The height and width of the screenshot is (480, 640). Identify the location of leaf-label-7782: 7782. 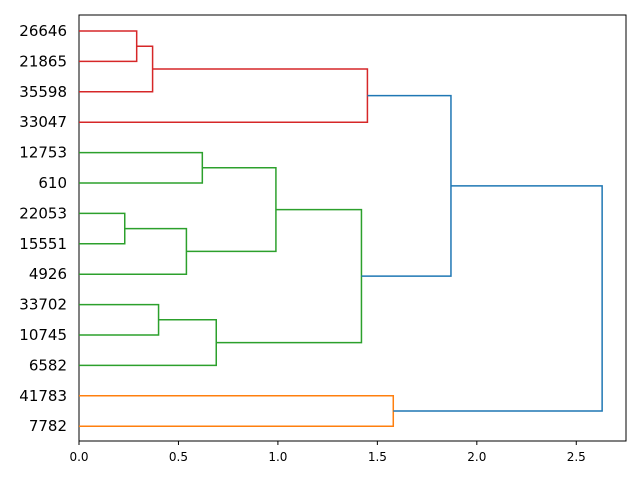
(48, 426).